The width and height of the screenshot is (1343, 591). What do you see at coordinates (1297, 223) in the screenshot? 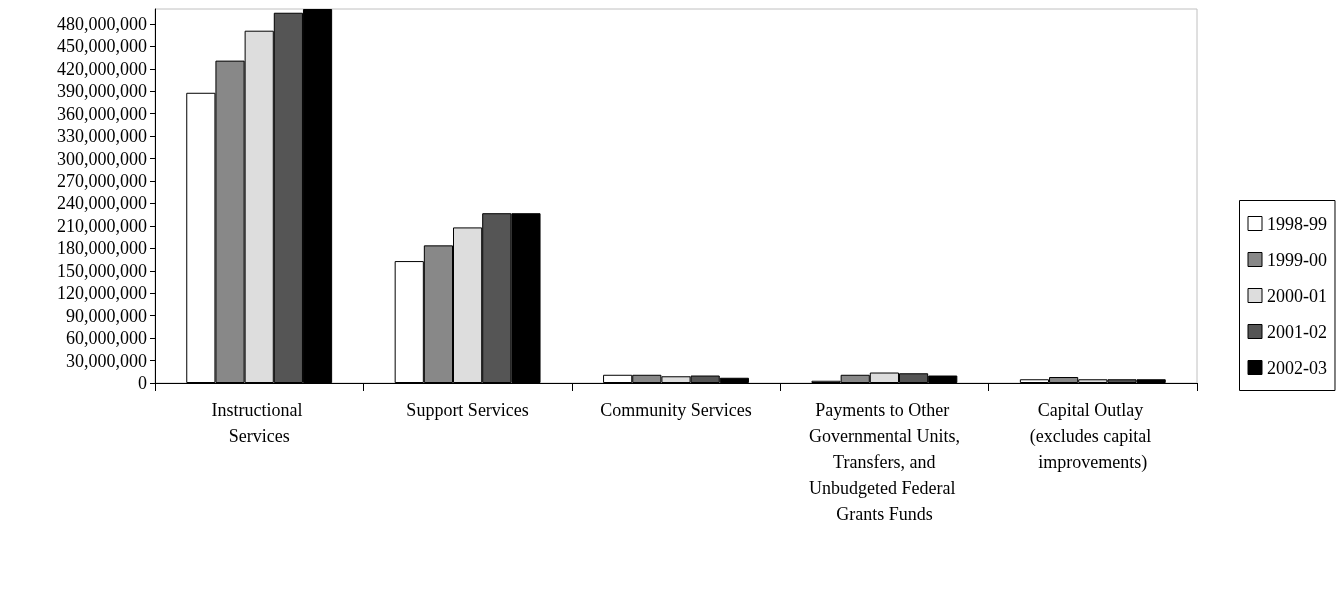
I see `legend-label: 1998-99` at bounding box center [1297, 223].